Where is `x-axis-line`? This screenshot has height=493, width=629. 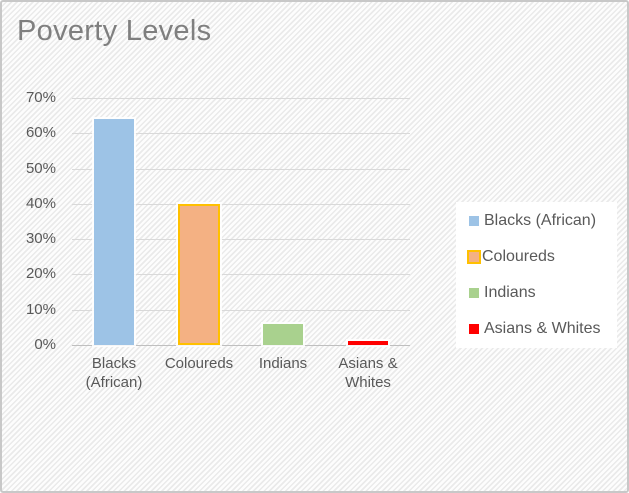 x-axis-line is located at coordinates (241, 345).